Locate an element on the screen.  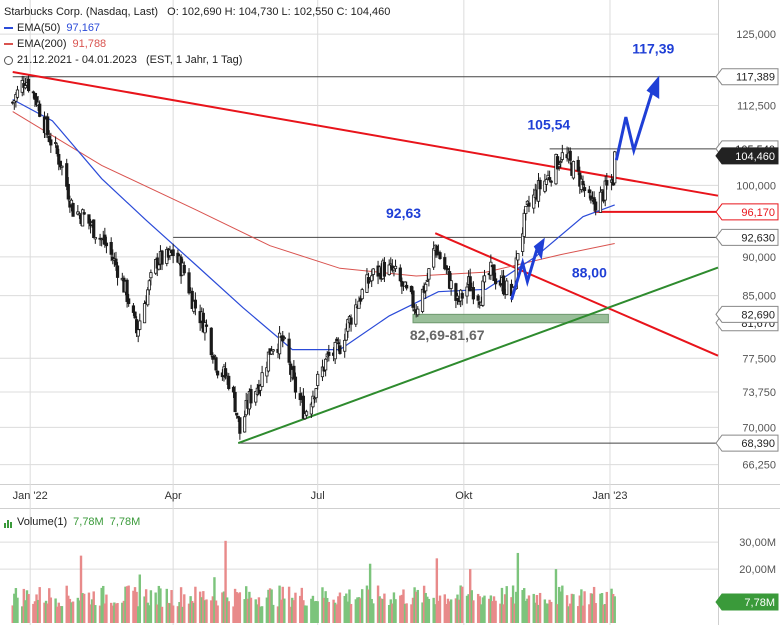
y-tick-label: 70,000 is located at coordinates (759, 428).